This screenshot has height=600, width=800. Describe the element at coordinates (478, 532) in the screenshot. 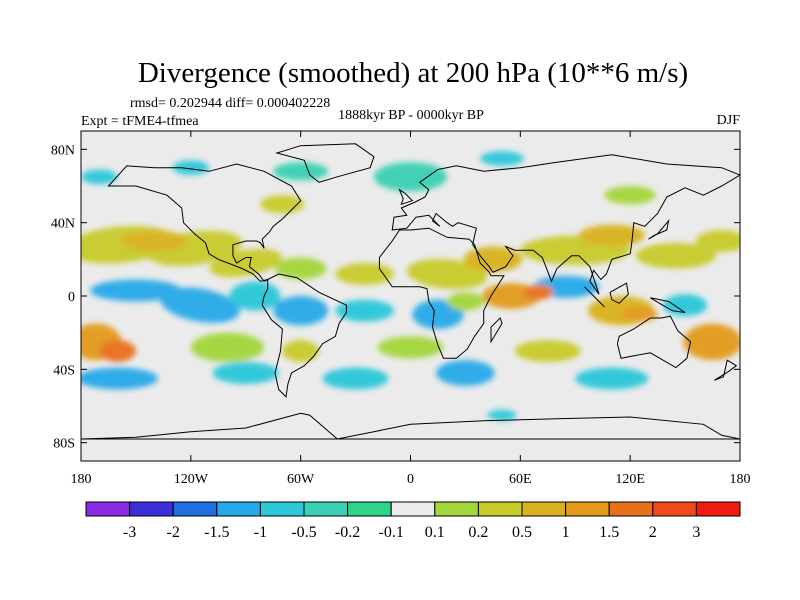

I see `colorbar-label: 0.2` at that location.